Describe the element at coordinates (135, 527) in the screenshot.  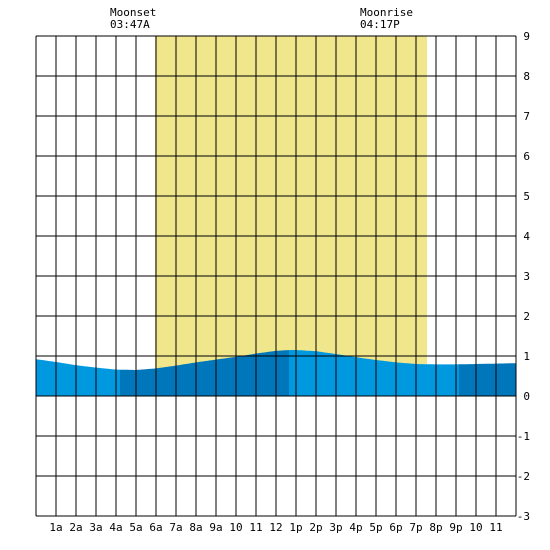
I see `x-tick-label: 5a` at that location.